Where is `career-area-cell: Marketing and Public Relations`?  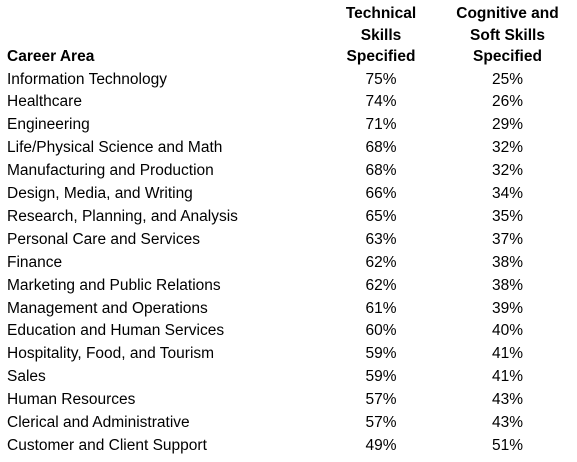
career-area-cell: Marketing and Public Relations is located at coordinates (114, 285).